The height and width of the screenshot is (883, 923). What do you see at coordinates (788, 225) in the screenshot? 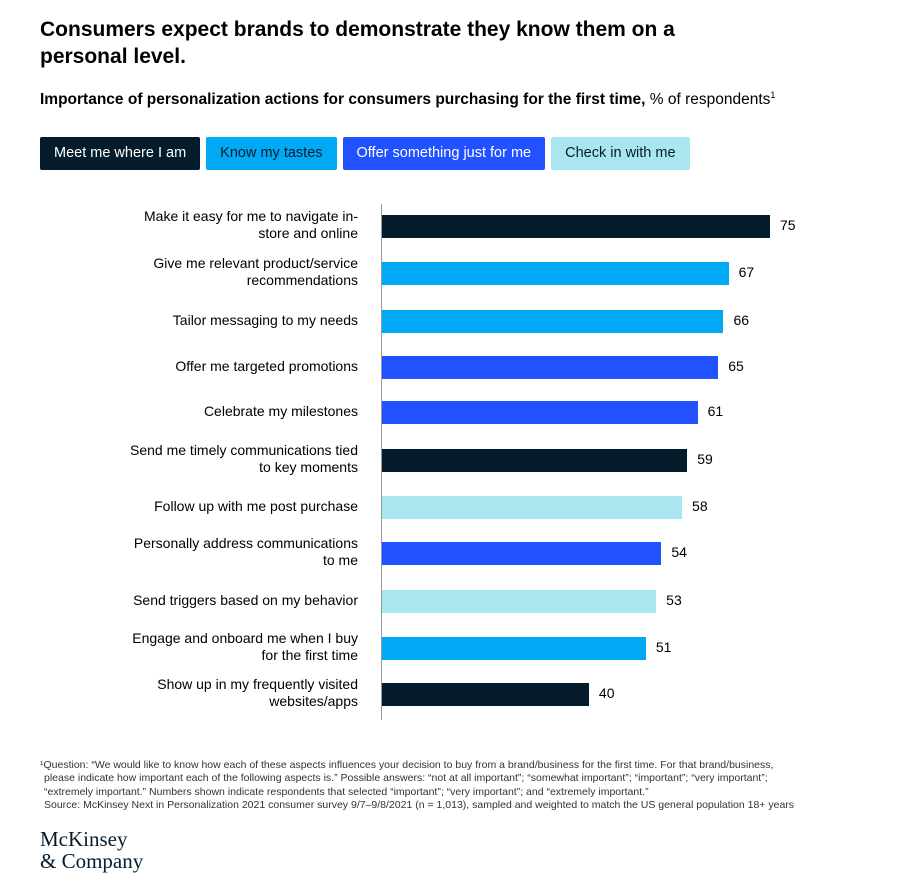
I see `data-label: 75` at bounding box center [788, 225].